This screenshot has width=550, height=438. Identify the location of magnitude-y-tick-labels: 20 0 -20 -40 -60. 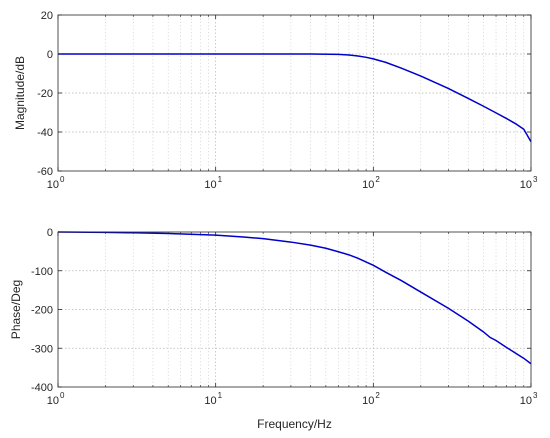
(45, 94).